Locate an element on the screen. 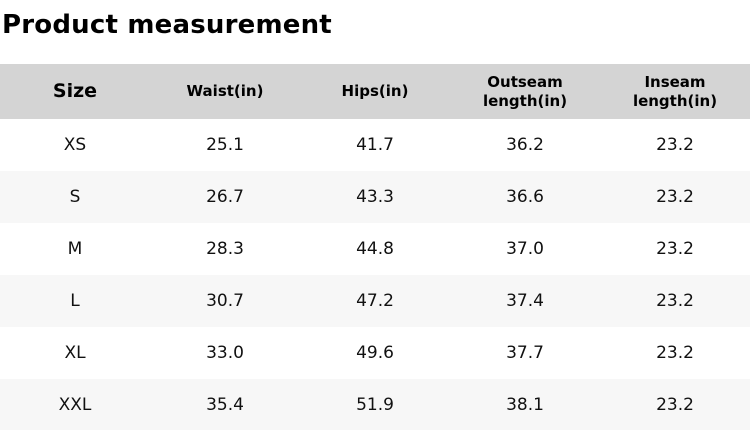  table-row-l: L 30.7 47.2 37.4 23.2 is located at coordinates (375, 301).